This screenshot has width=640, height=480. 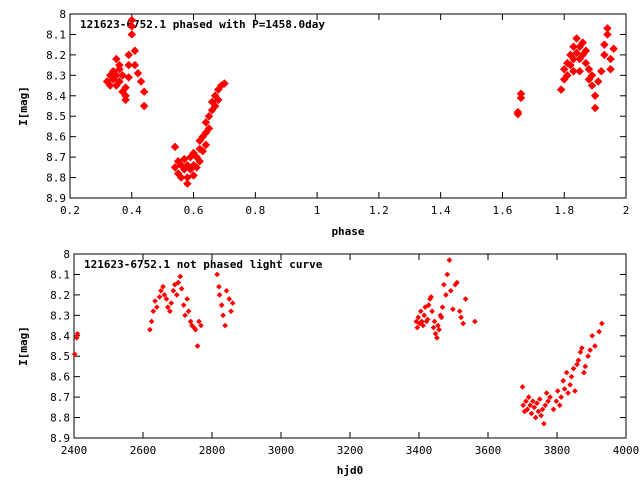 I want to click on x-axis-label: phase, so click(x=347, y=231).